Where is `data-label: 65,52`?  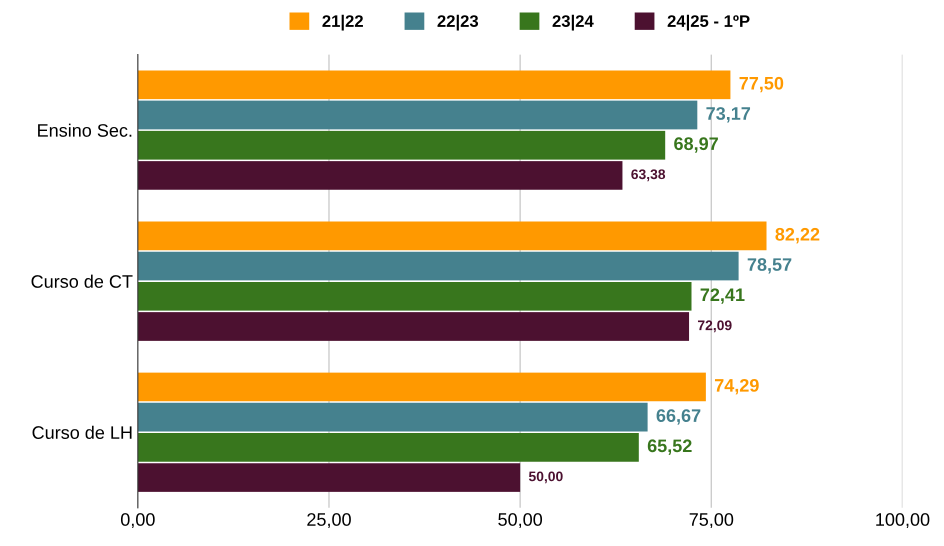
data-label: 65,52 is located at coordinates (670, 447).